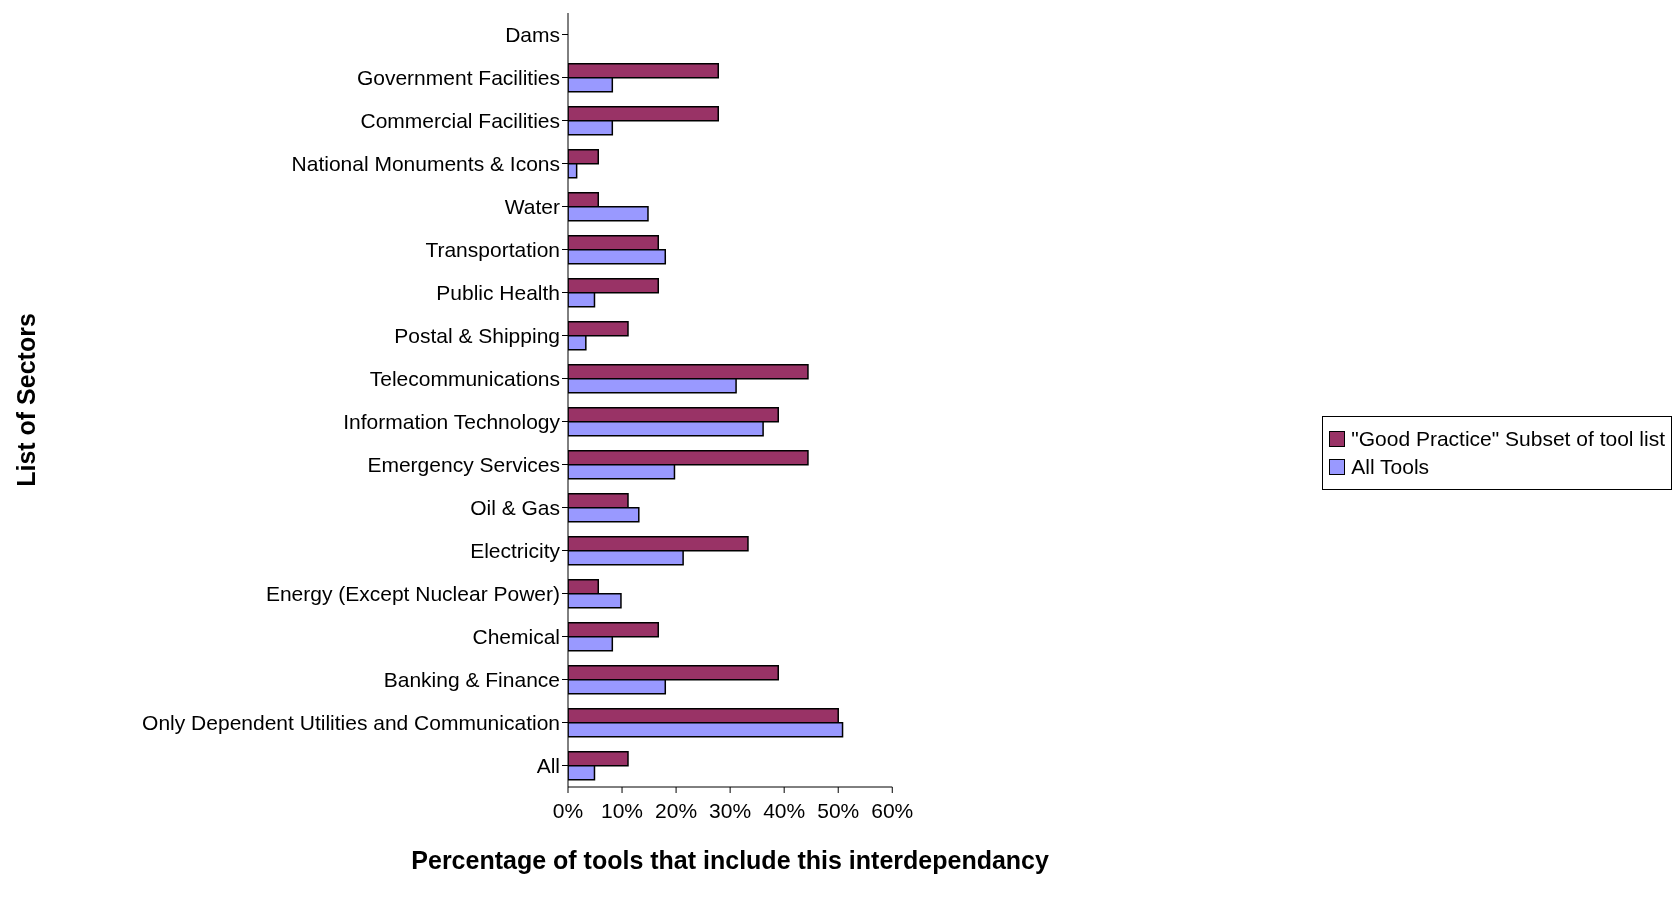 This screenshot has height=905, width=1680. Describe the element at coordinates (412, 593) in the screenshot. I see `y-tick-label: Energy (Except Nuclear Power)` at that location.